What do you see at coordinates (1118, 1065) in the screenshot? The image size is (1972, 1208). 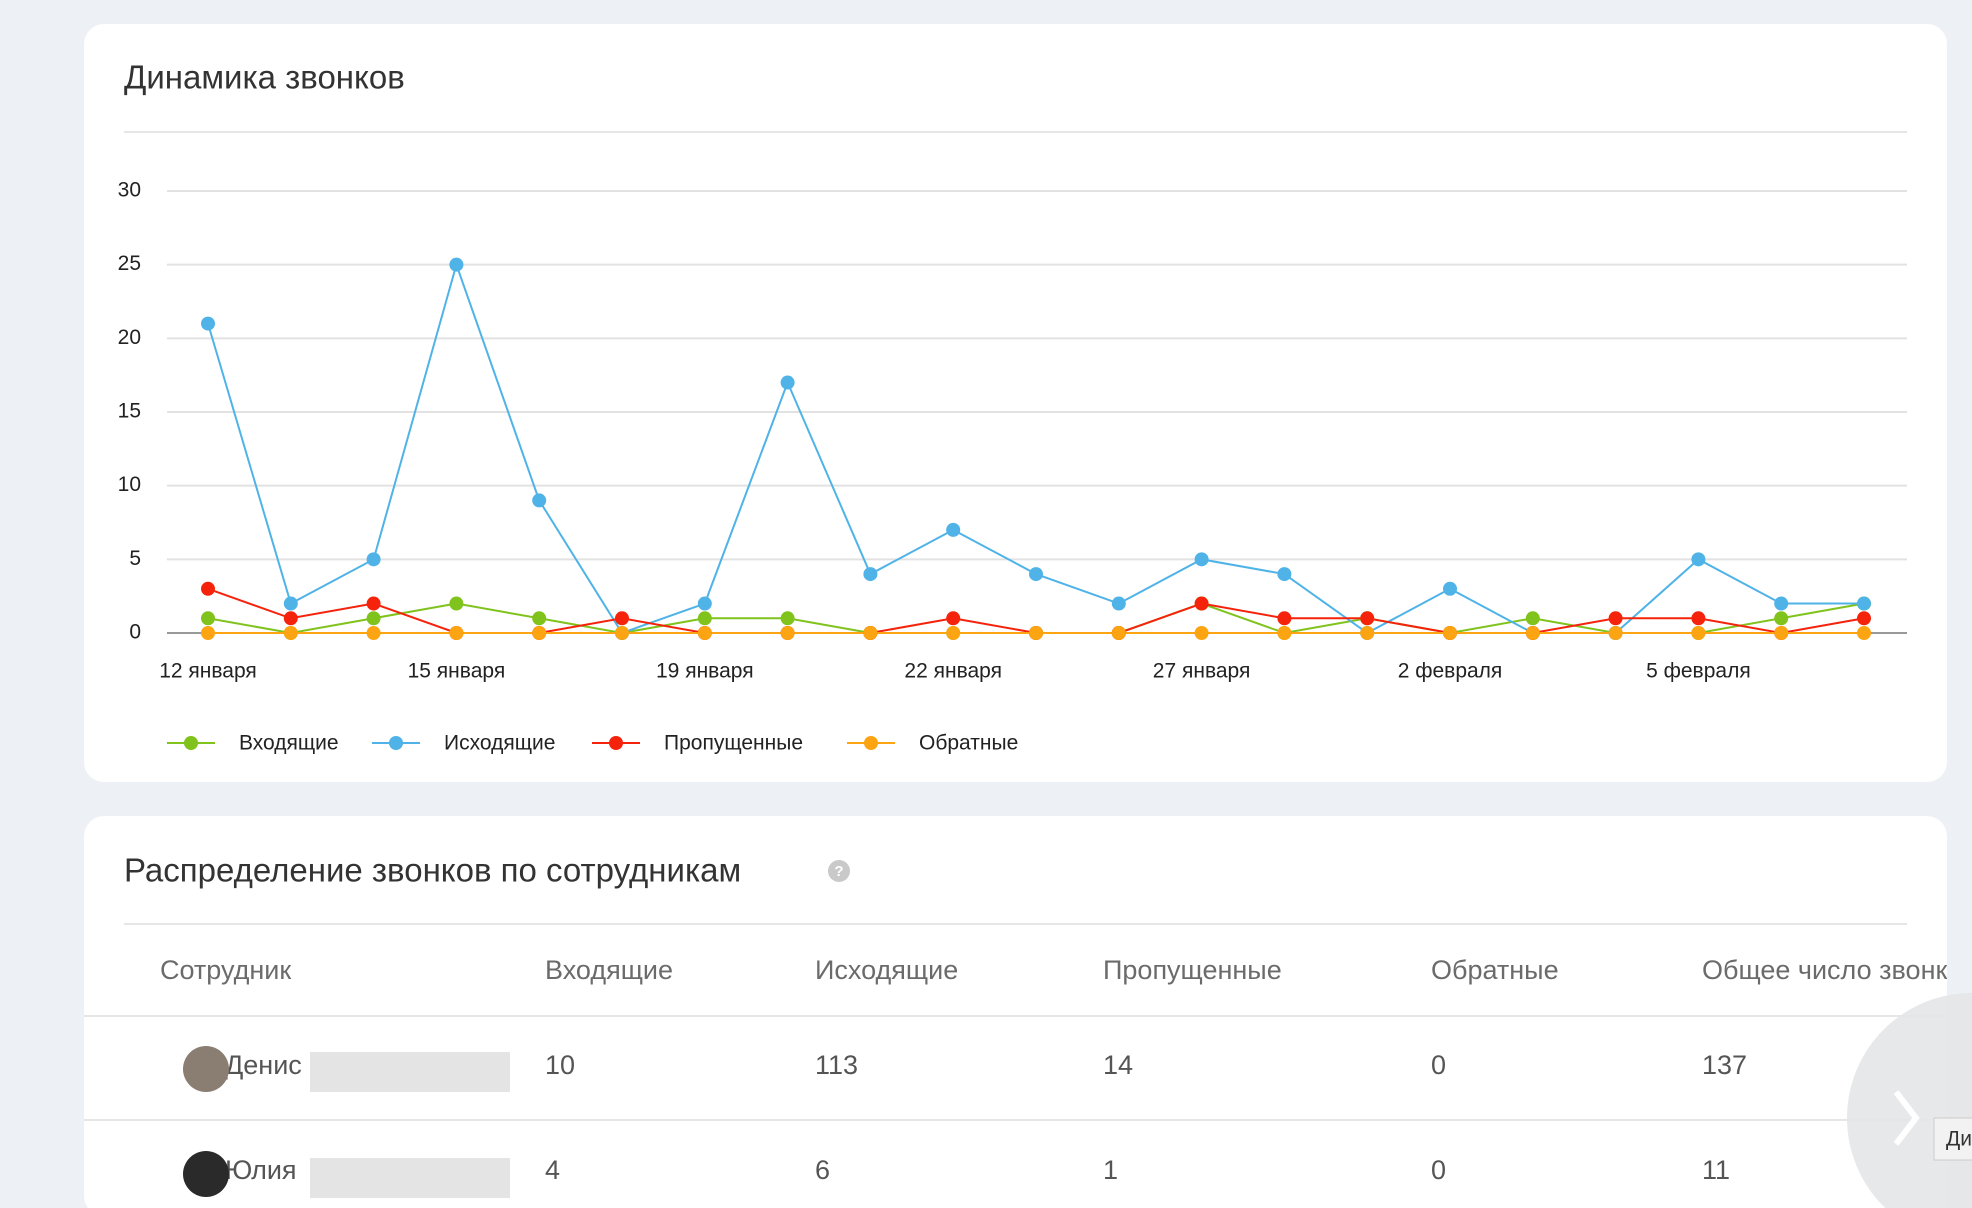 I see `cell: 14` at bounding box center [1118, 1065].